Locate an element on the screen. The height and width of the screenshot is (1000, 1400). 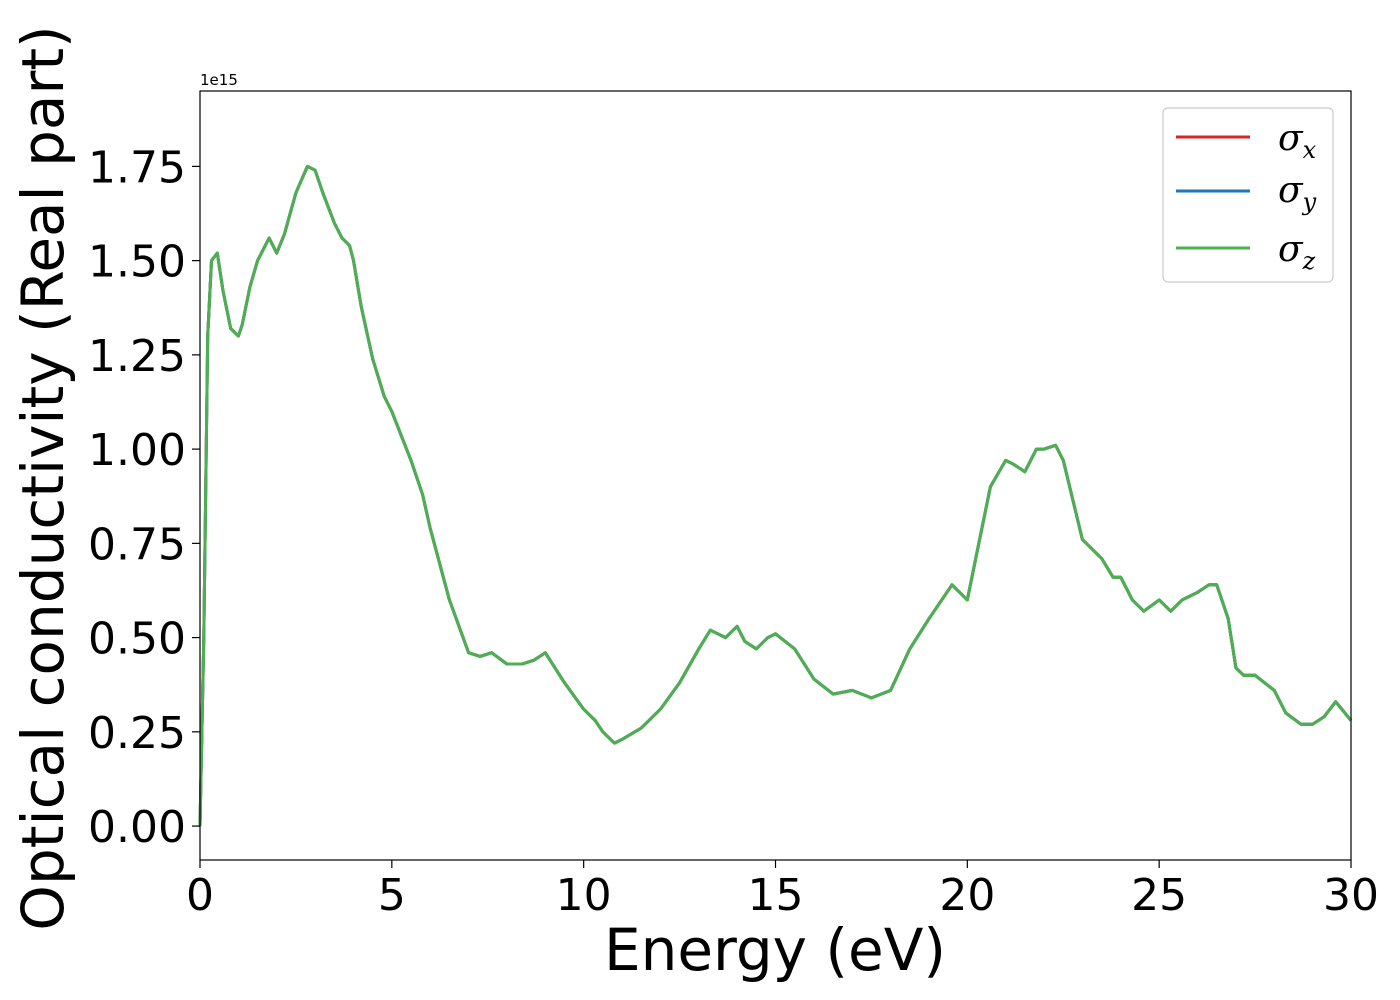
x-axis-label: Energy (eV) is located at coordinates (775, 950).